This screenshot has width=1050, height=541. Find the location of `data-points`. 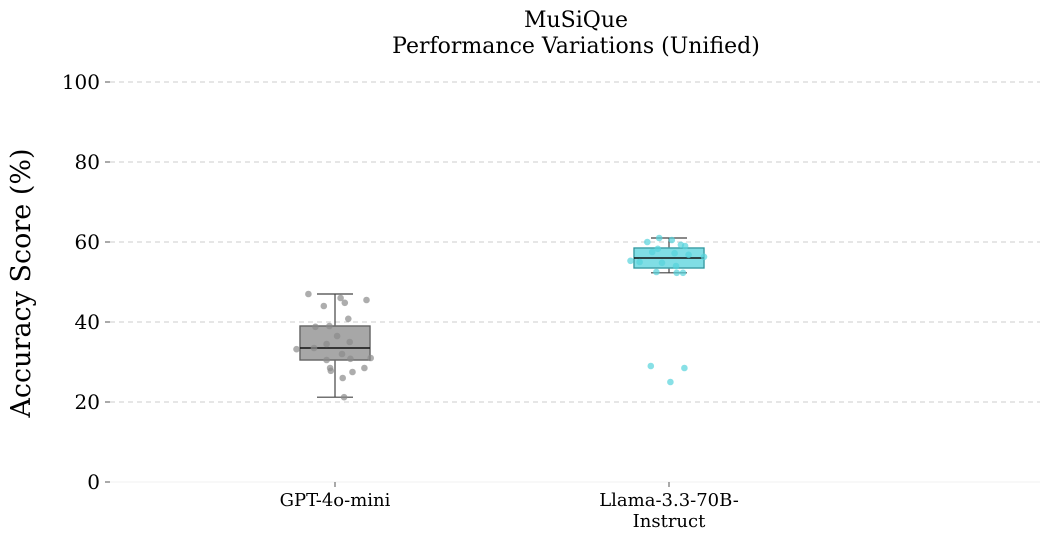

data-points is located at coordinates (500, 317).